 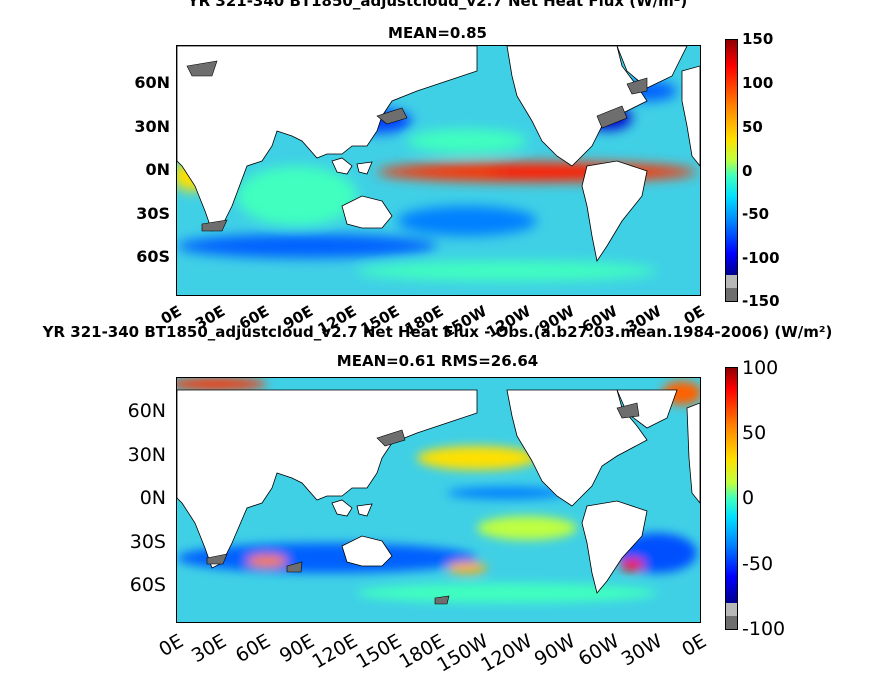 I want to click on panel1-subtitle: MEAN=0.85, so click(x=437, y=33).